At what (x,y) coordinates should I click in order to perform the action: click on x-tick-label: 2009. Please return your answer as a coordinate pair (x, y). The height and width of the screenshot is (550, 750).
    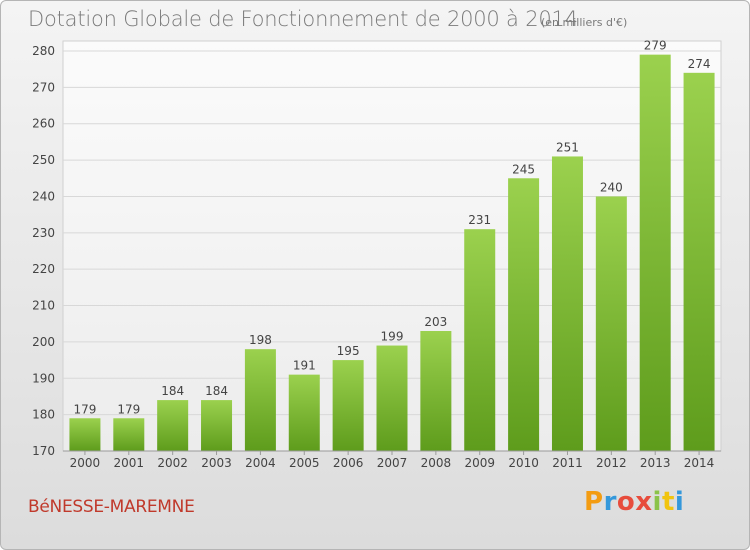
    Looking at the image, I should click on (479, 463).